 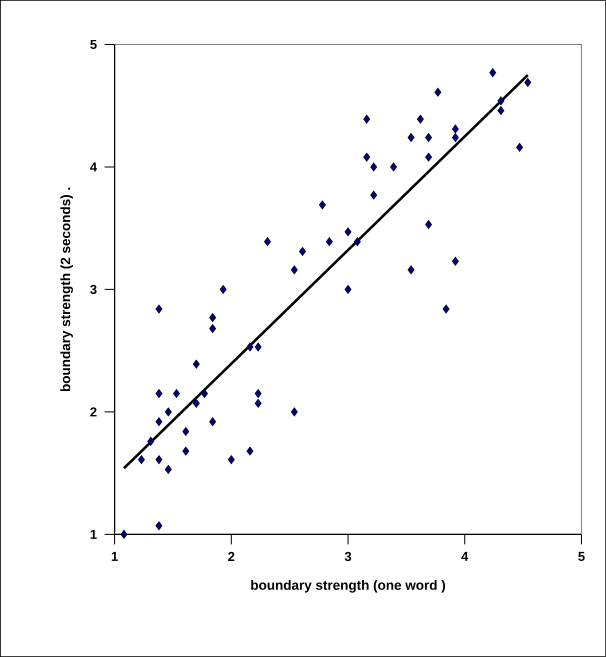 What do you see at coordinates (115, 556) in the screenshot?
I see `x-tick-label: 1` at bounding box center [115, 556].